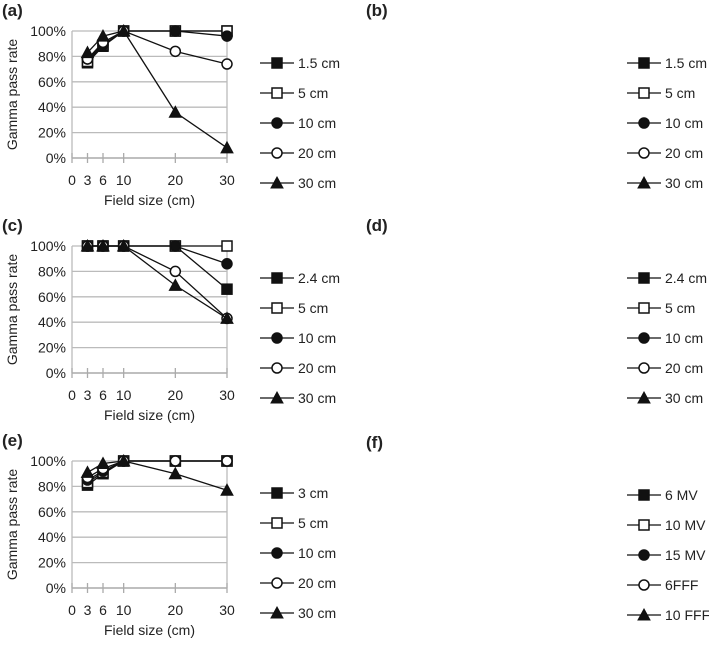  Describe the element at coordinates (662, 585) in the screenshot. I see `legend-entry: 6FFF` at that location.